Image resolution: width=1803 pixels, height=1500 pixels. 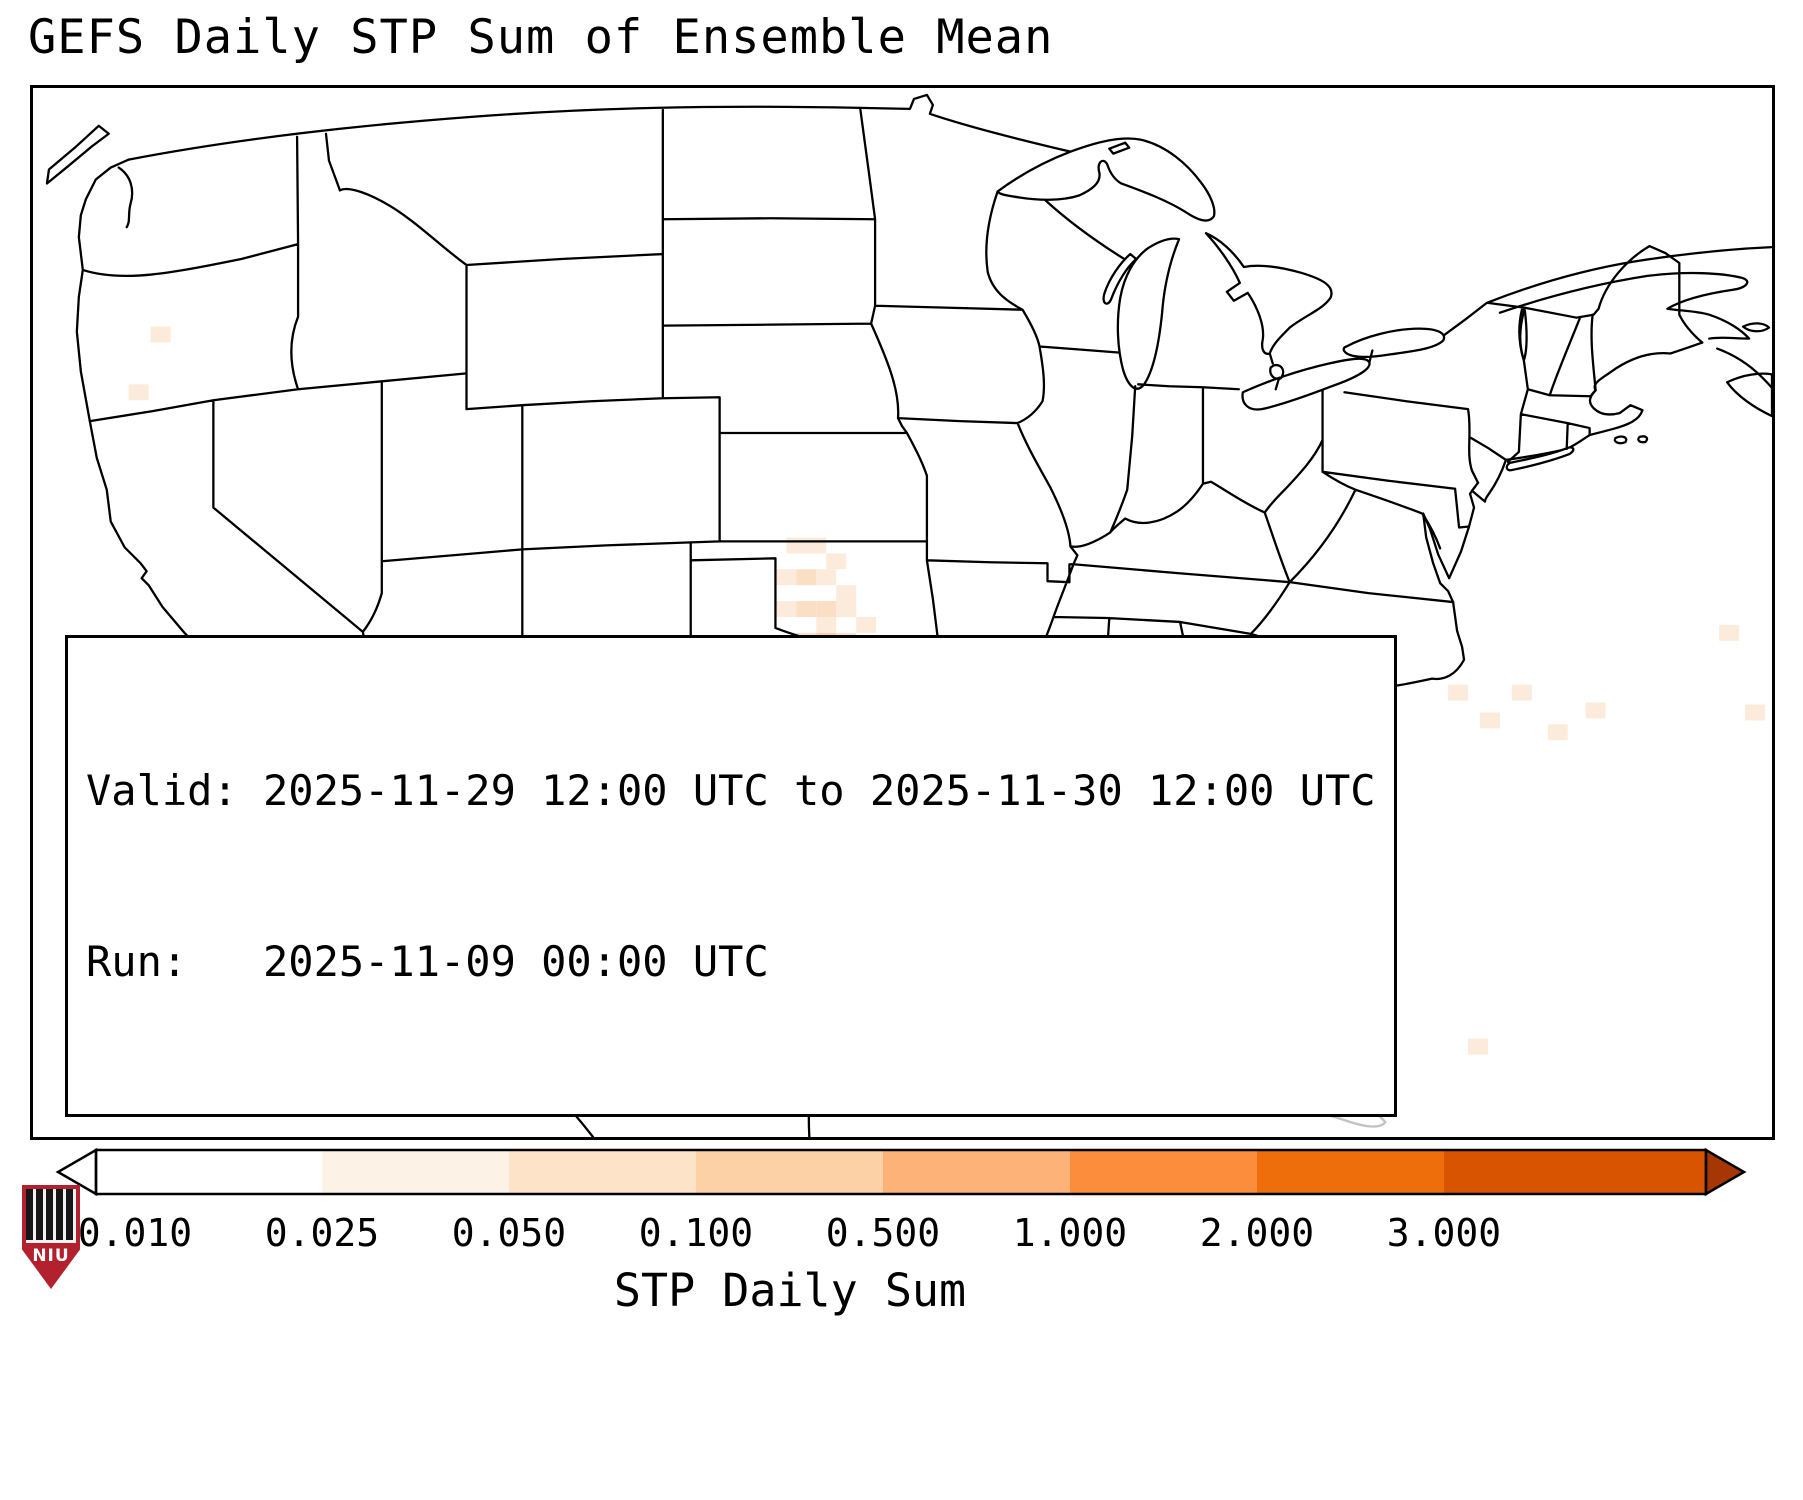 I want to click on run-time-text: Run: 2025-11-09 00:00 UTC, so click(x=427, y=961).